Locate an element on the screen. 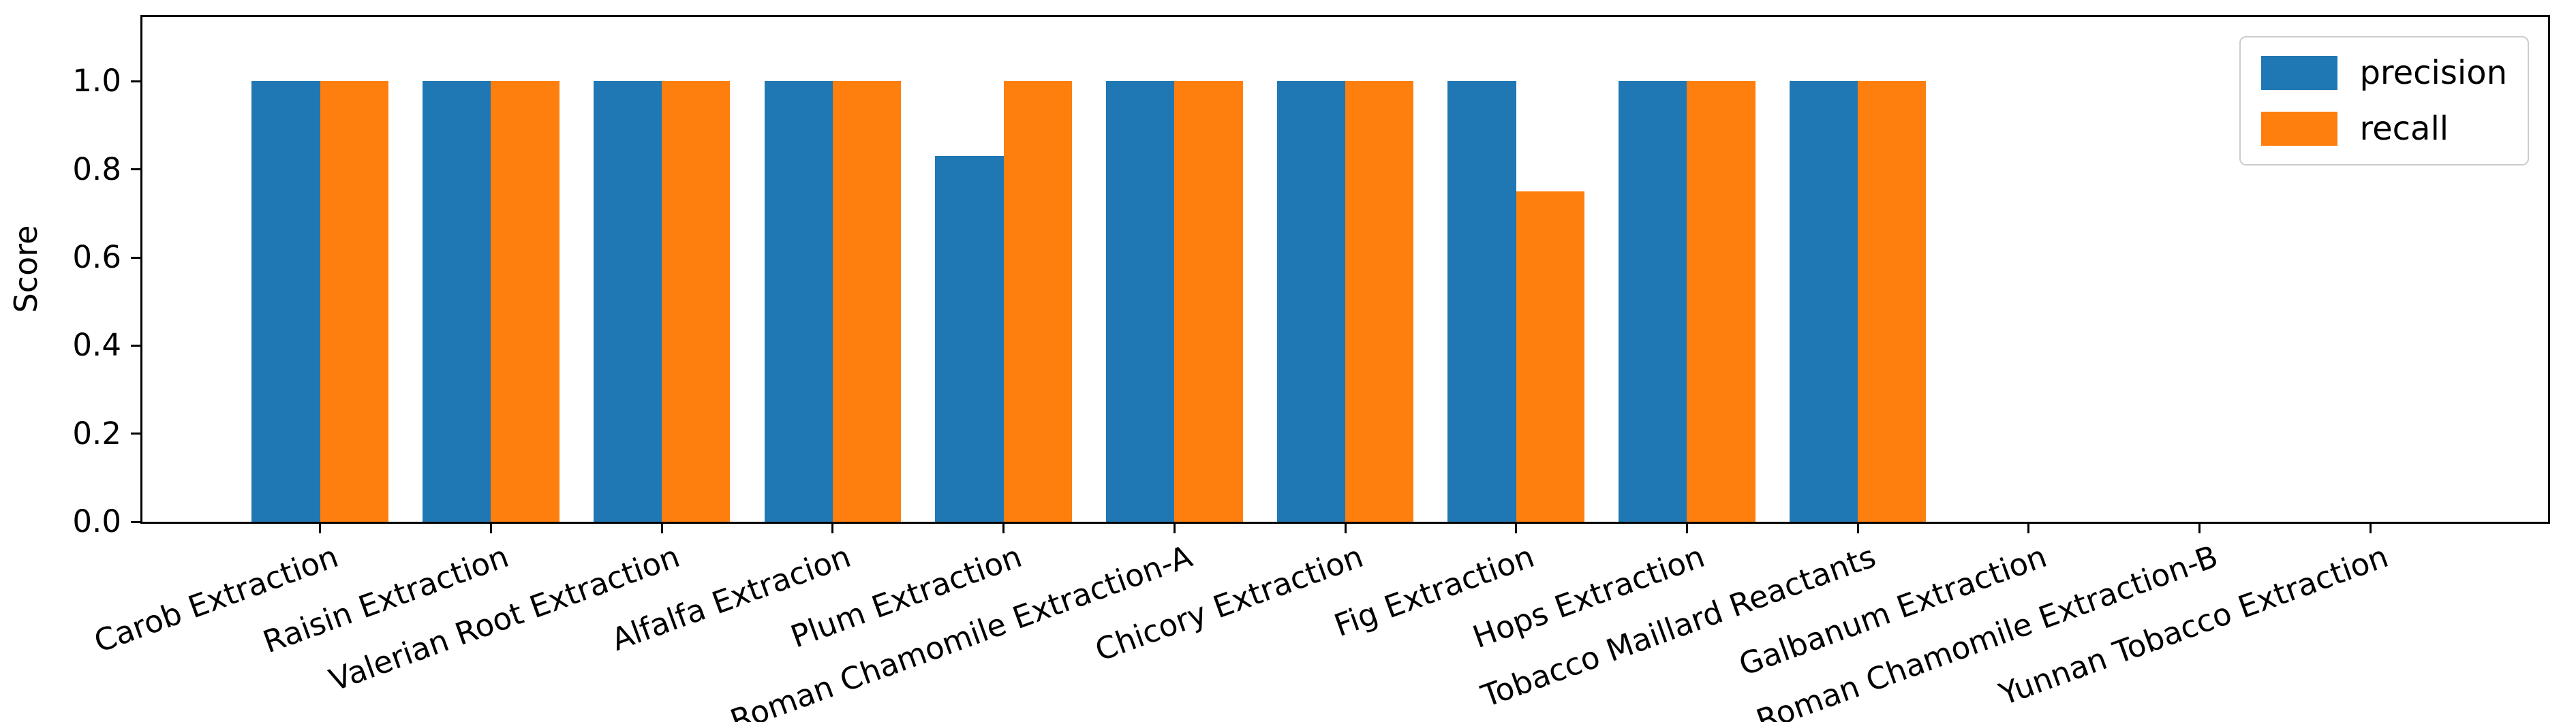 The image size is (2576, 722). precision-swatch is located at coordinates (2299, 73).